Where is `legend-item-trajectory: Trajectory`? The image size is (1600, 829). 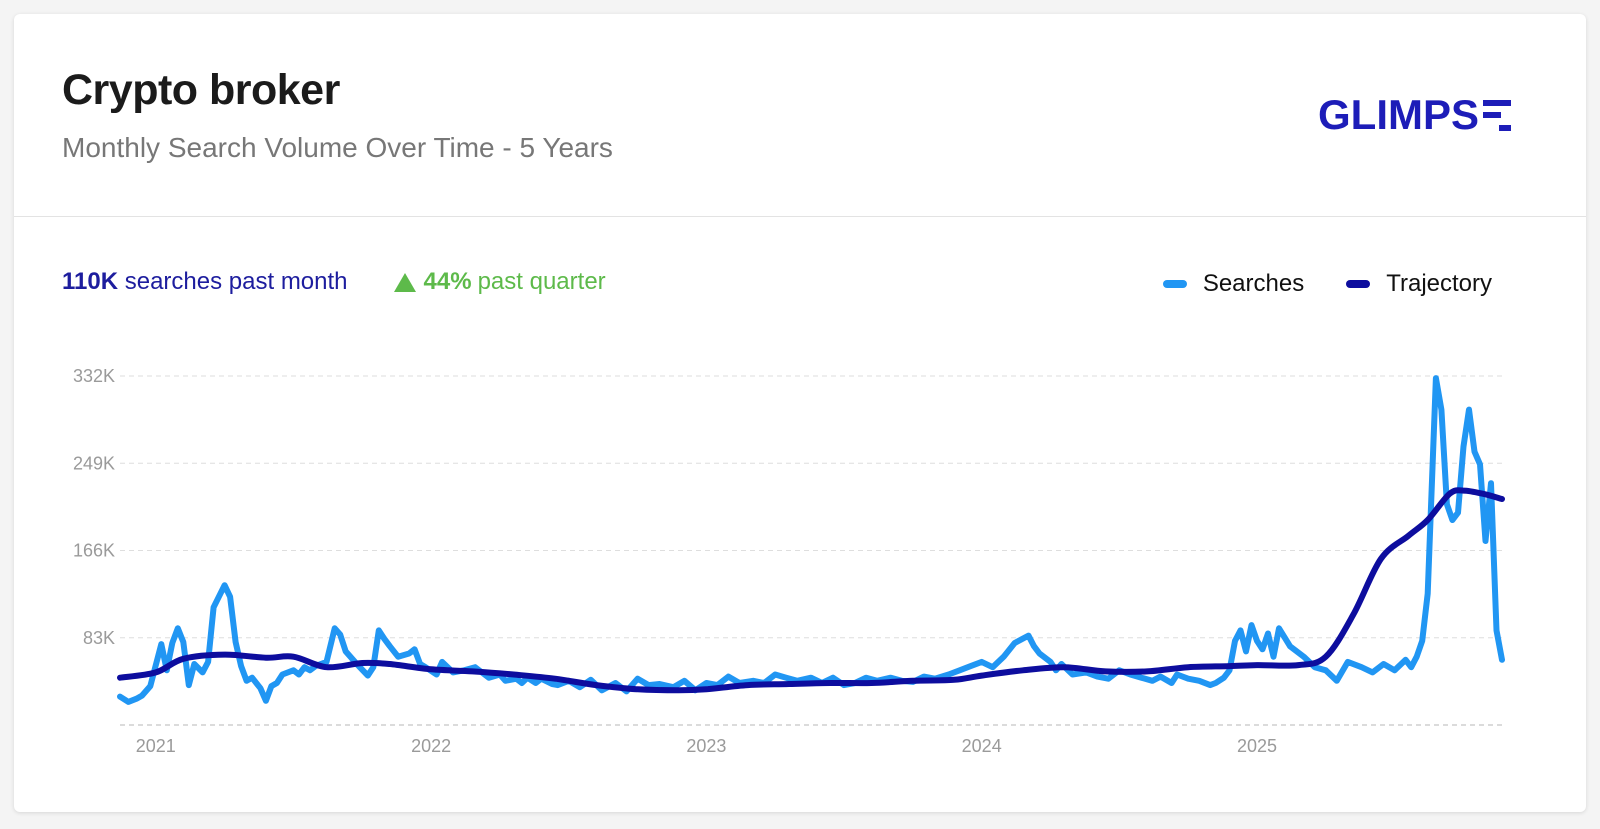 legend-item-trajectory: Trajectory is located at coordinates (1419, 284).